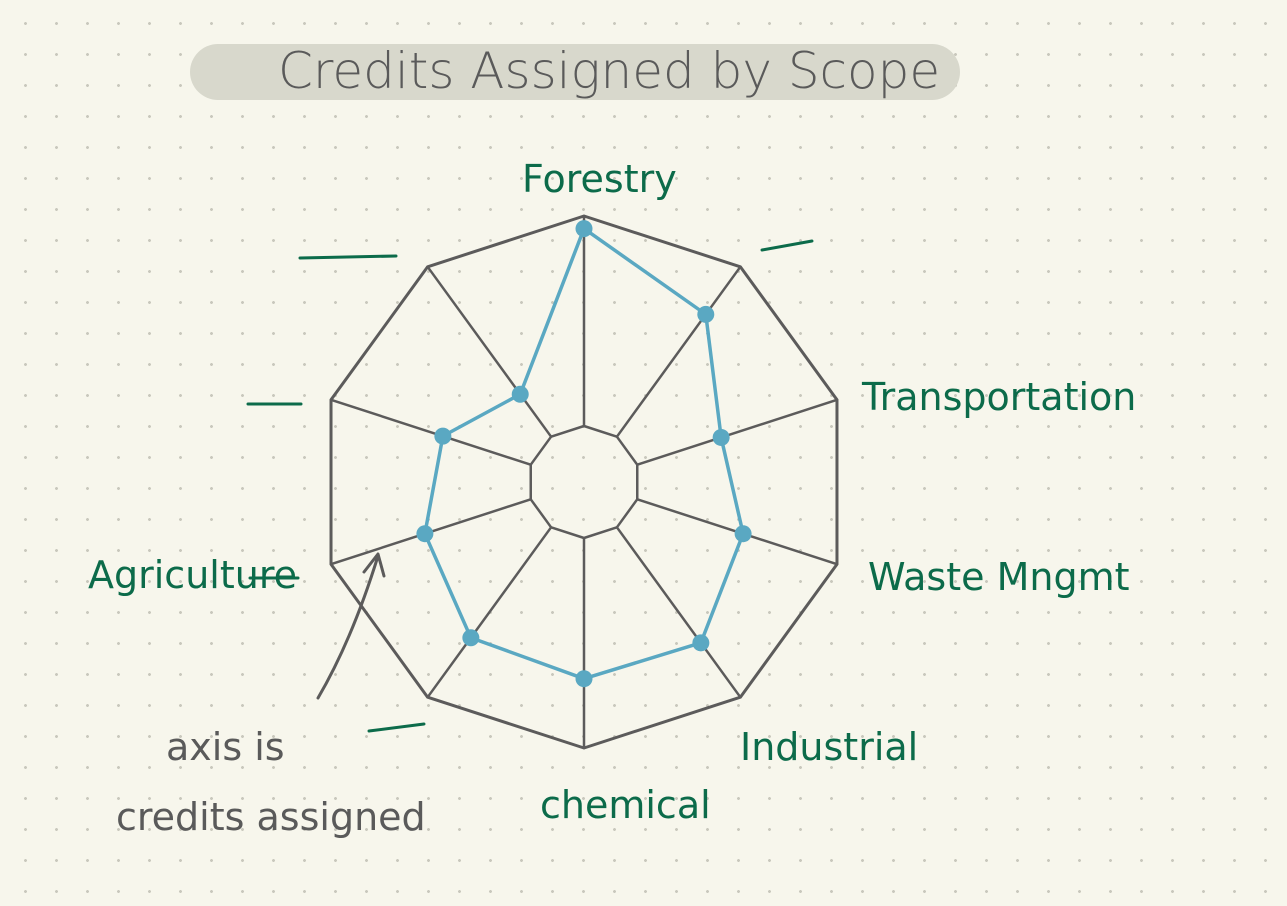 This screenshot has height=906, width=1287. I want to click on annotation-arrow, so click(351, 626).